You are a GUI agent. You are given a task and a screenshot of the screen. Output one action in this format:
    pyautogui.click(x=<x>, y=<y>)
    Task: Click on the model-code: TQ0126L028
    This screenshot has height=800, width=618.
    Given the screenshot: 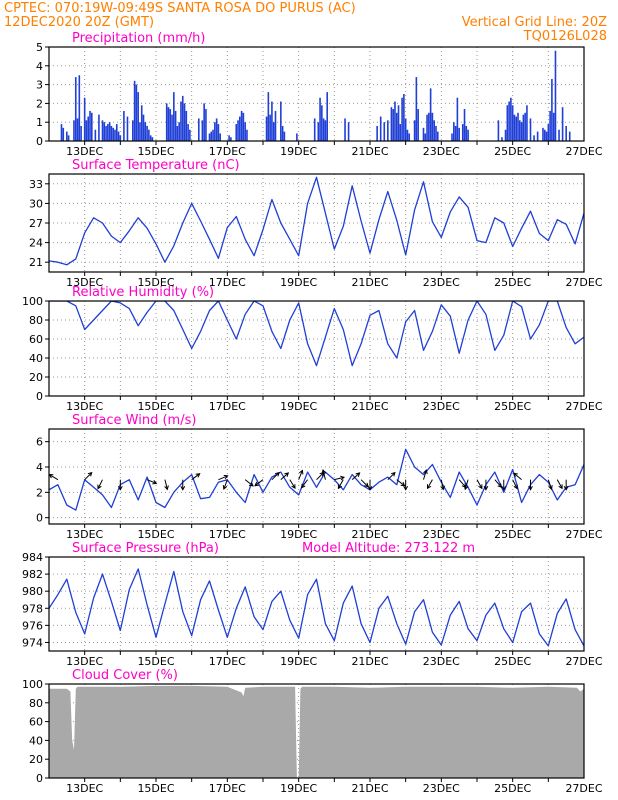 What is the action you would take?
    pyautogui.click(x=565, y=36)
    